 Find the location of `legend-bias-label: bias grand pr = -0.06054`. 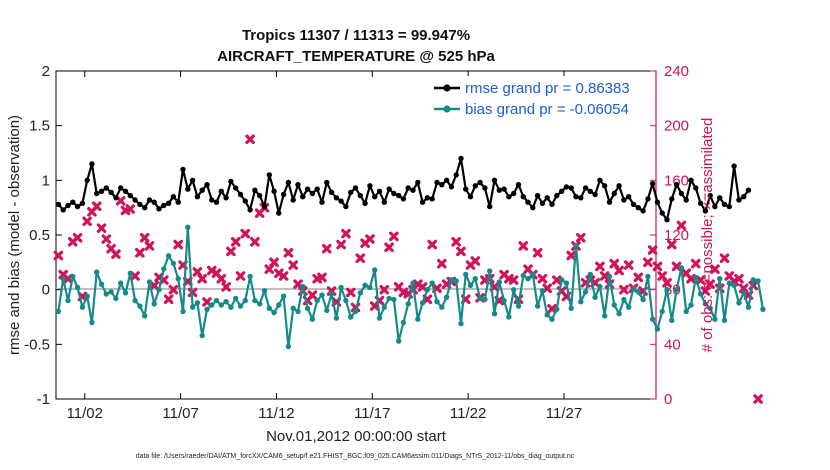

legend-bias-label: bias grand pr = -0.06054 is located at coordinates (547, 109).